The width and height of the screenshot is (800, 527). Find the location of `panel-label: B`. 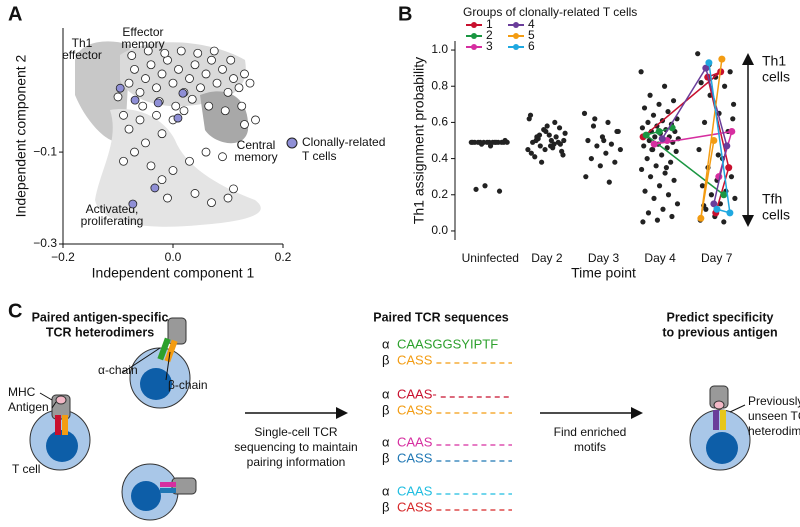

panel-label: B is located at coordinates (405, 14).